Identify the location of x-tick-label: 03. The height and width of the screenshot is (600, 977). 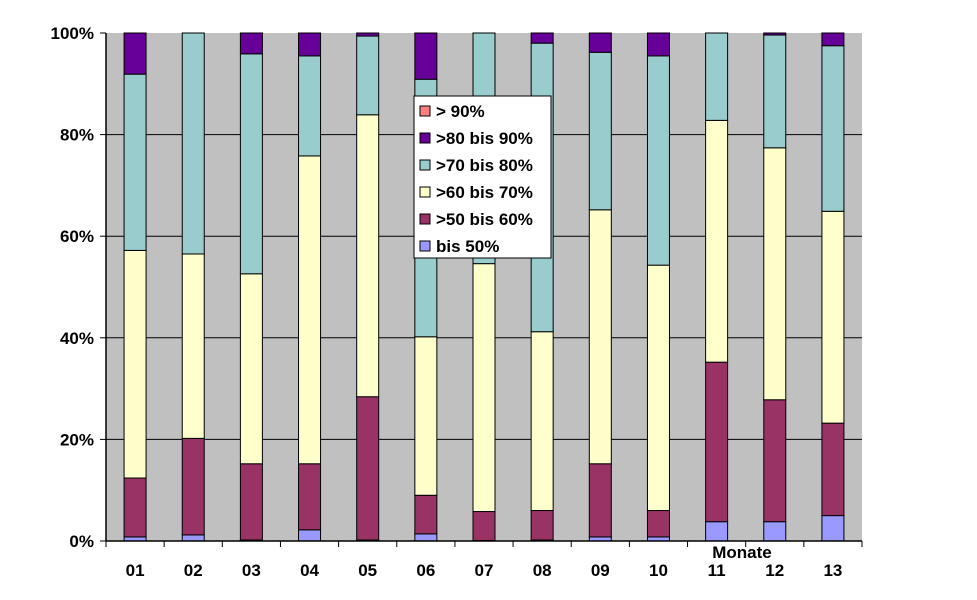
(251, 570).